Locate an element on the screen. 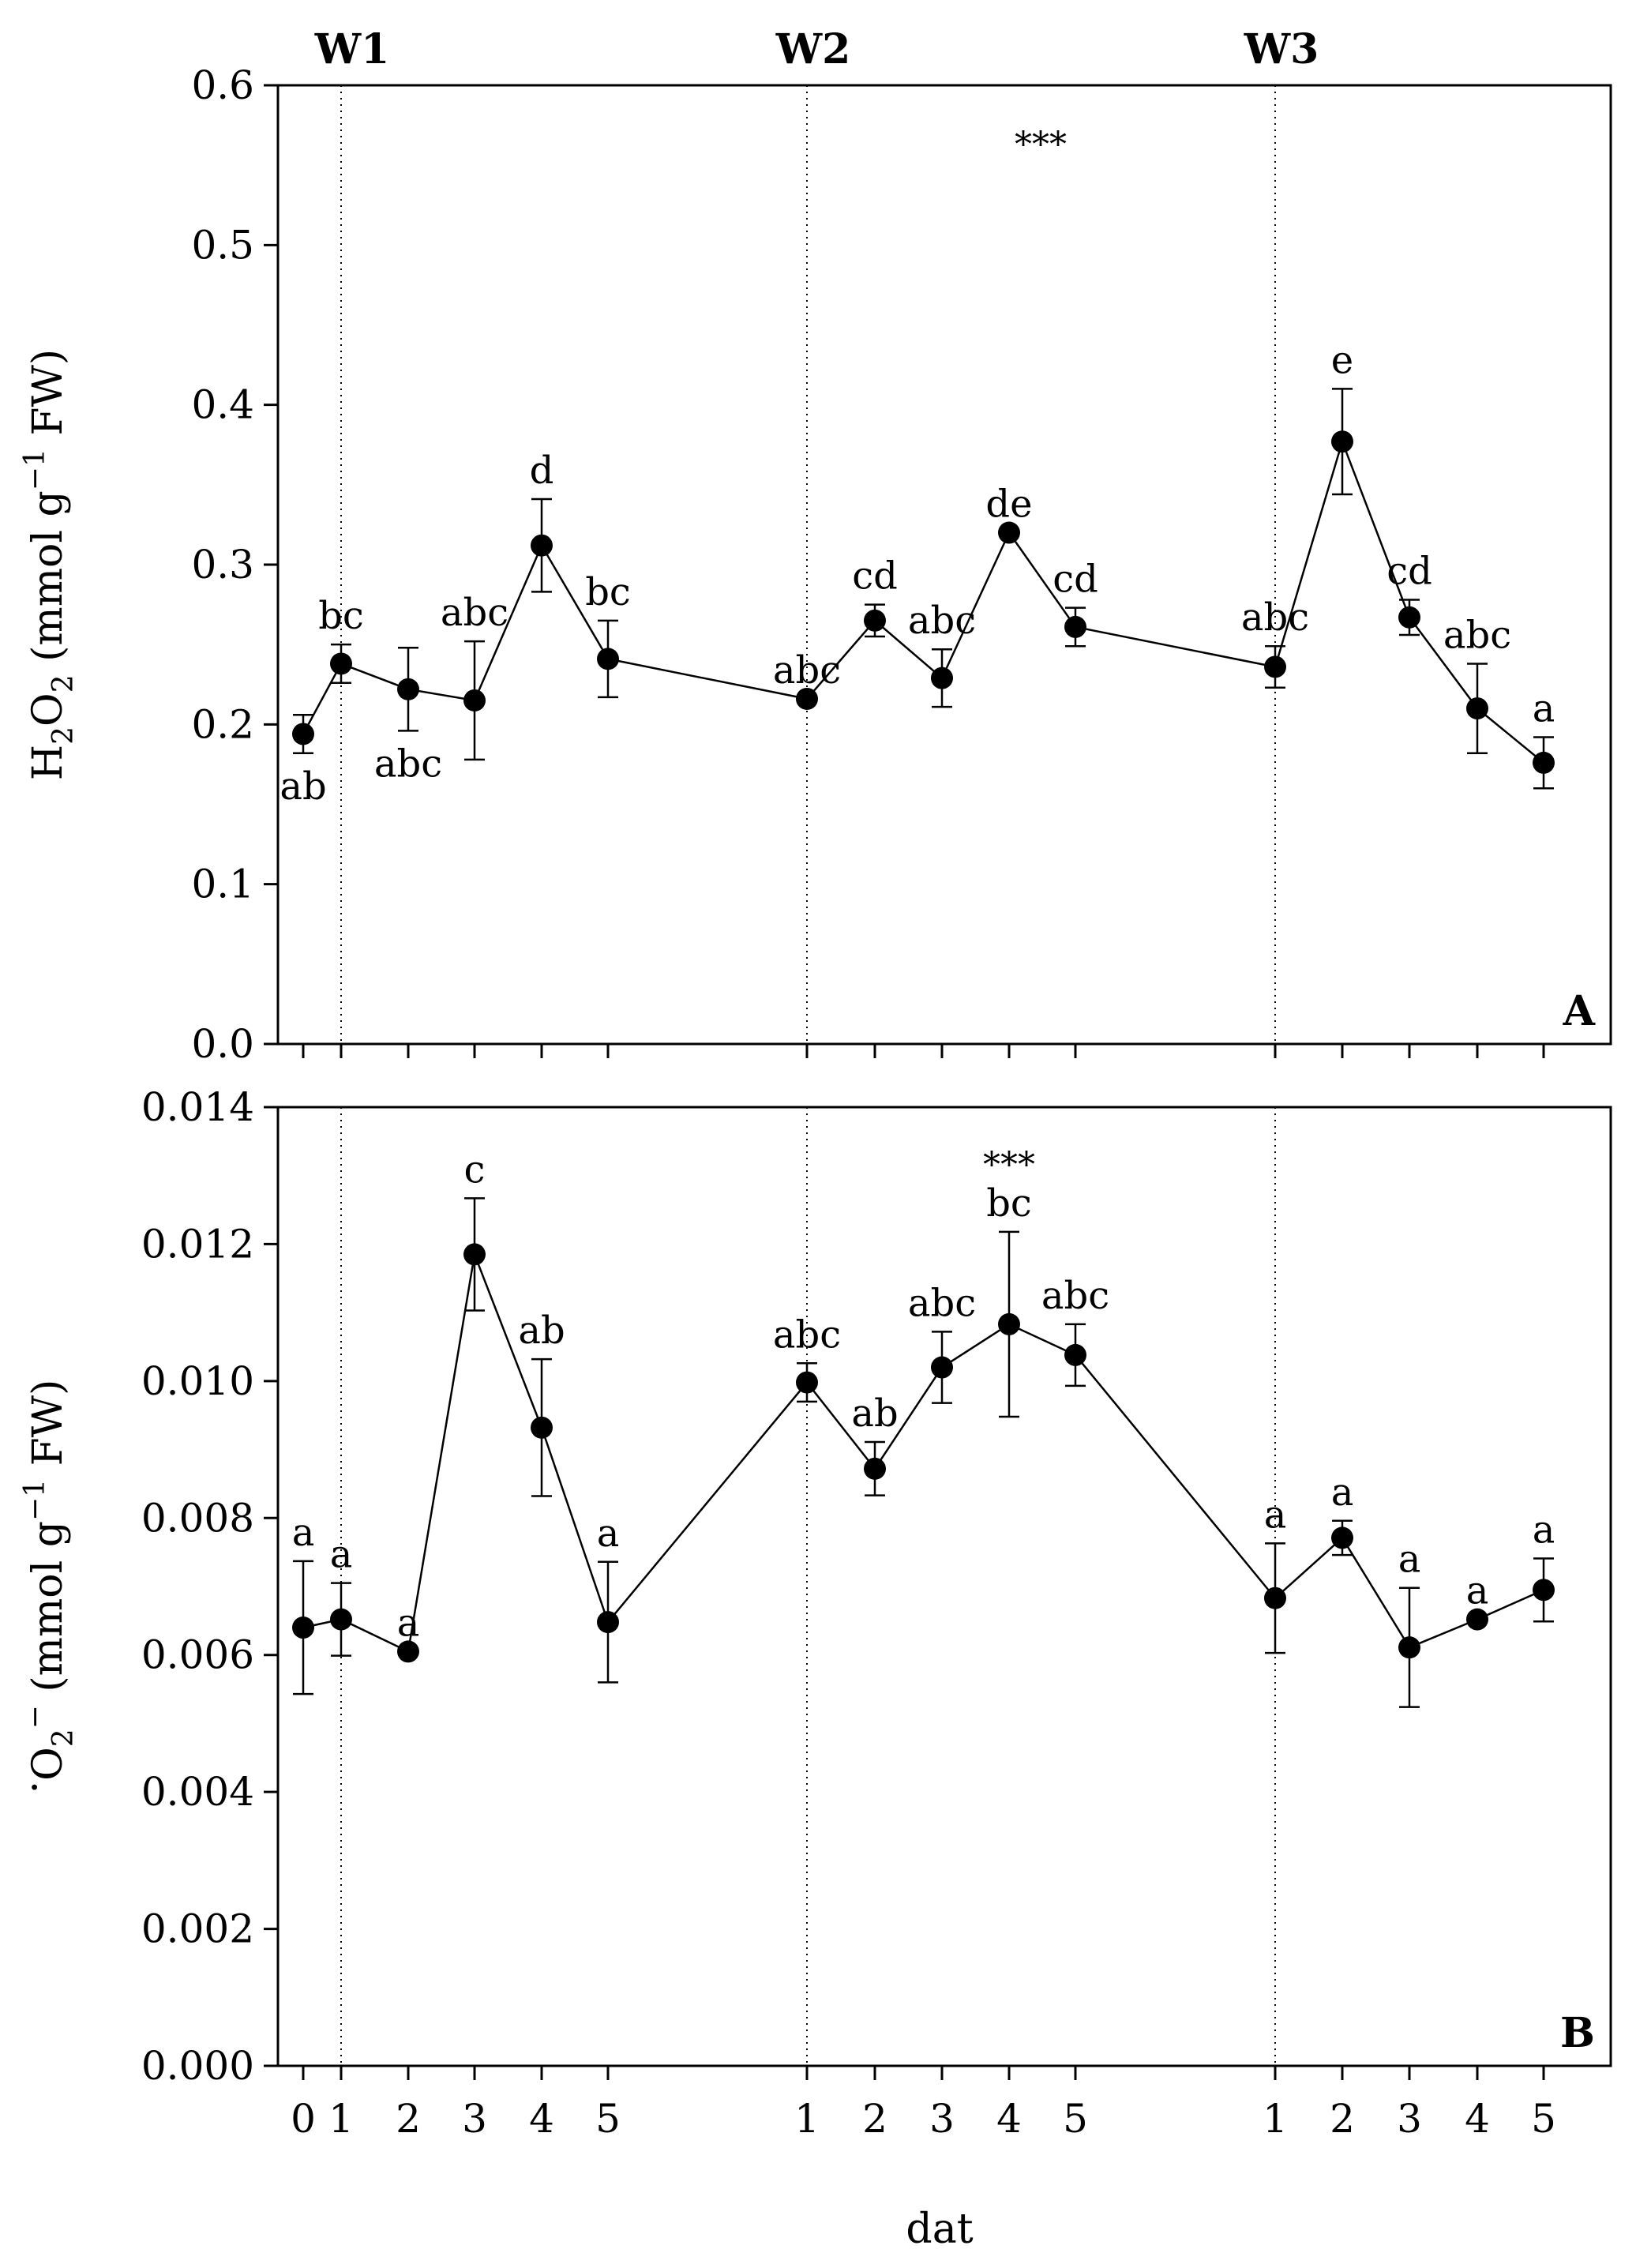 The width and height of the screenshot is (1636, 2268). y-tick-label: 0.012 is located at coordinates (197, 1244).